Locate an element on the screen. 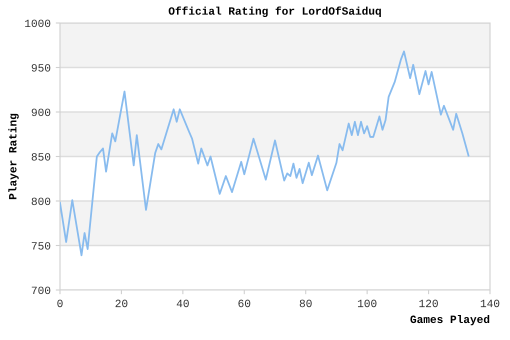 This screenshot has width=510, height=340. y-tick-label: 800 is located at coordinates (41, 202).